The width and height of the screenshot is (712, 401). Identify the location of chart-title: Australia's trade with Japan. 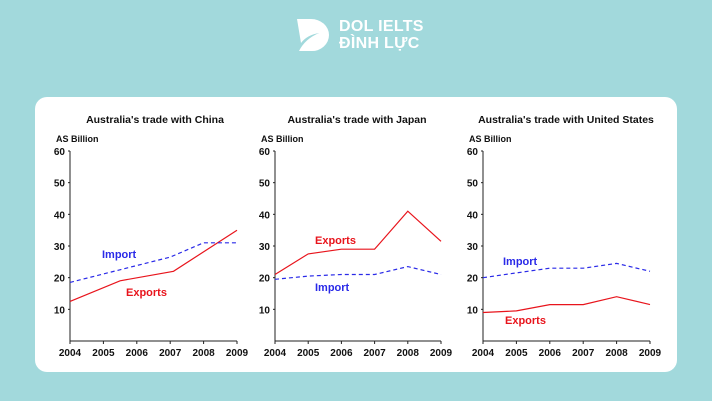
(356, 120).